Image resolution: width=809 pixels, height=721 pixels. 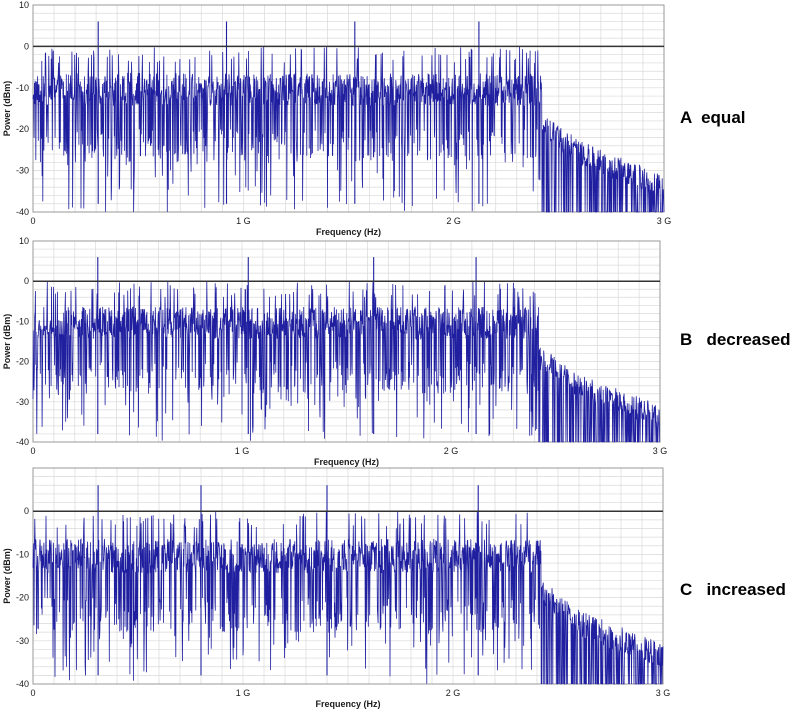 I want to click on panel-label: A equal, so click(x=713, y=117).